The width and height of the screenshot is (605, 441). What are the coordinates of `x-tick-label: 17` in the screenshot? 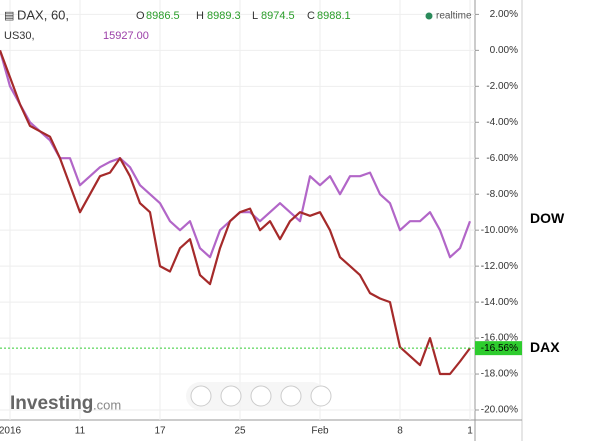 It's located at (160, 431).